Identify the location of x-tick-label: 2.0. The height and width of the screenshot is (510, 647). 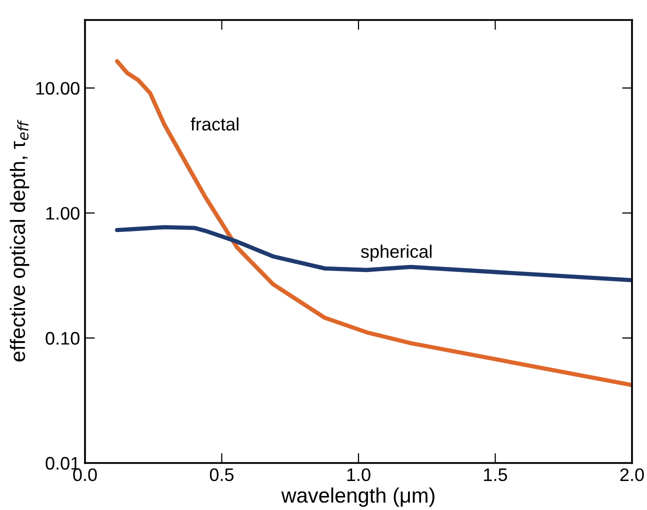
(632, 475).